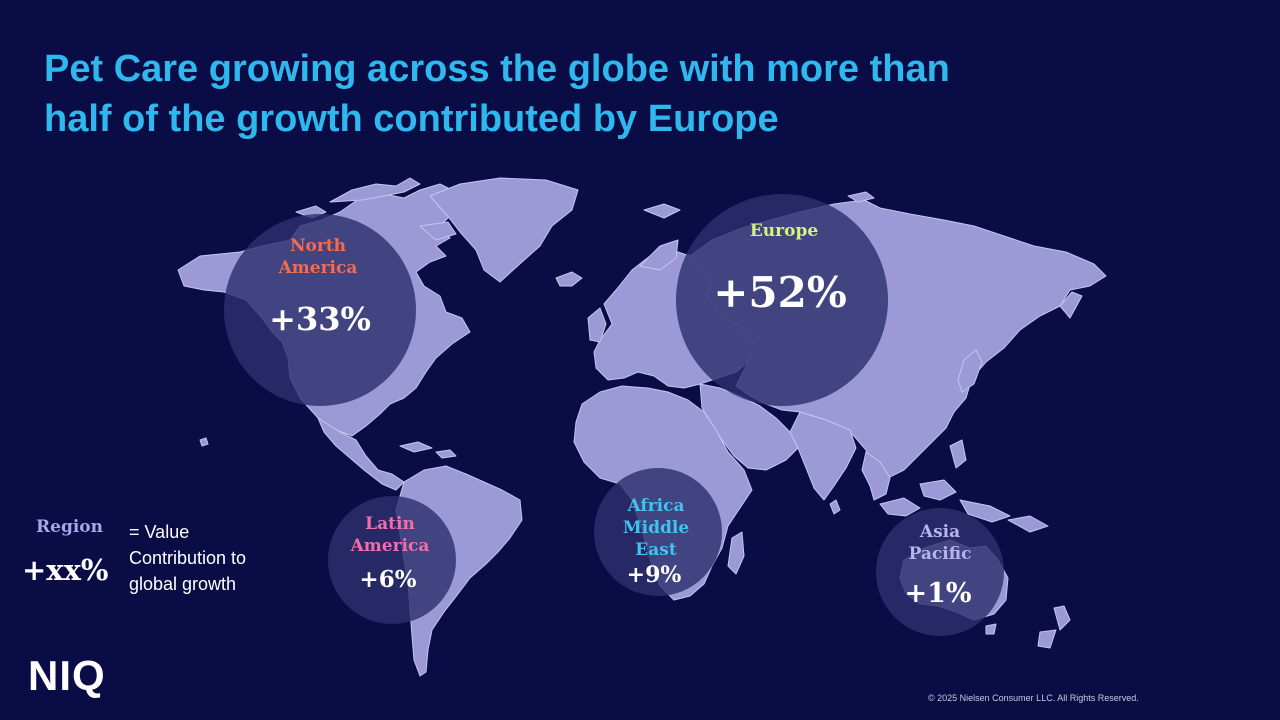 The height and width of the screenshot is (720, 1280). What do you see at coordinates (320, 319) in the screenshot?
I see `north-america-value: +33%` at bounding box center [320, 319].